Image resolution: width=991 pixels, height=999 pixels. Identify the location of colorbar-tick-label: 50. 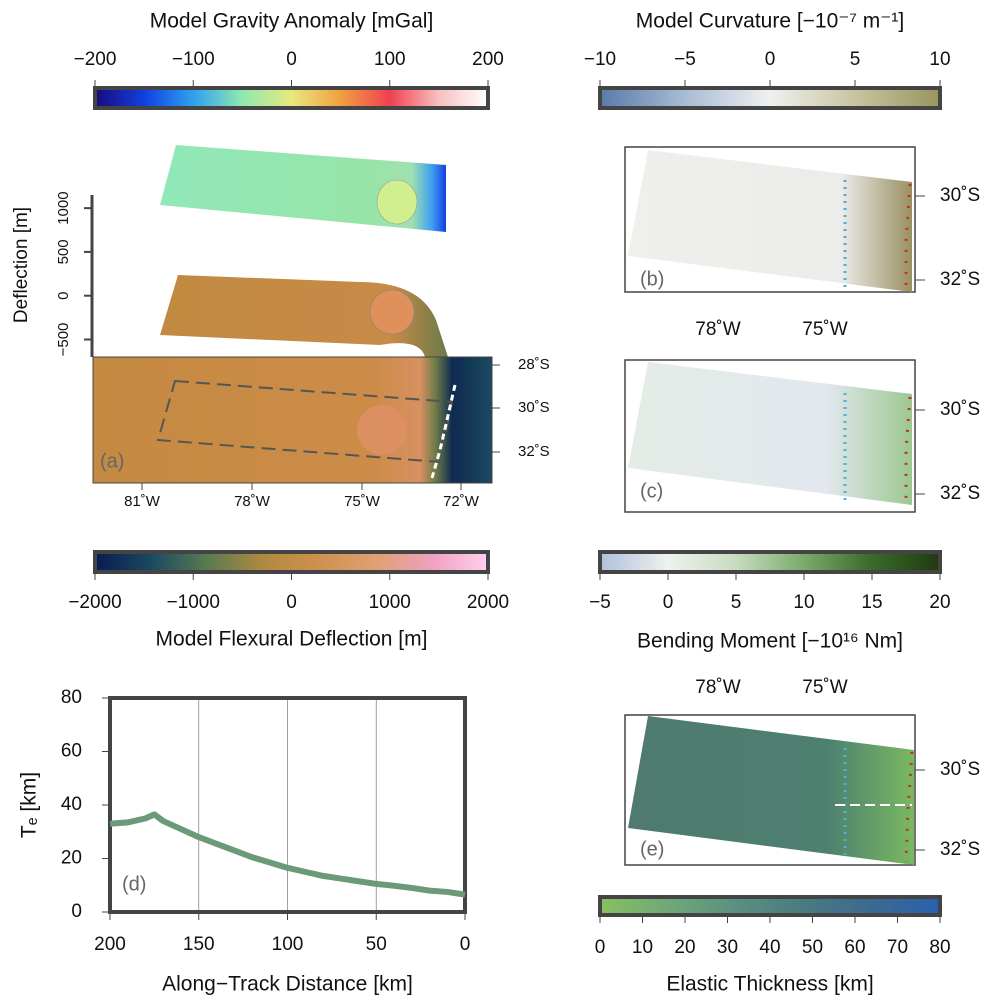
(812, 947).